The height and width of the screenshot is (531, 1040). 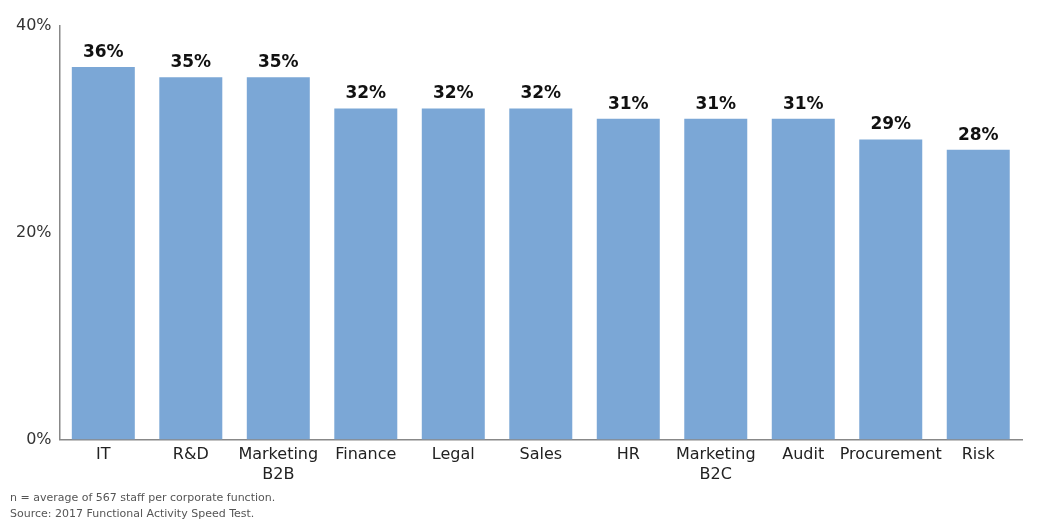 What do you see at coordinates (39, 438) in the screenshot?
I see `y-tick-label: 0%` at bounding box center [39, 438].